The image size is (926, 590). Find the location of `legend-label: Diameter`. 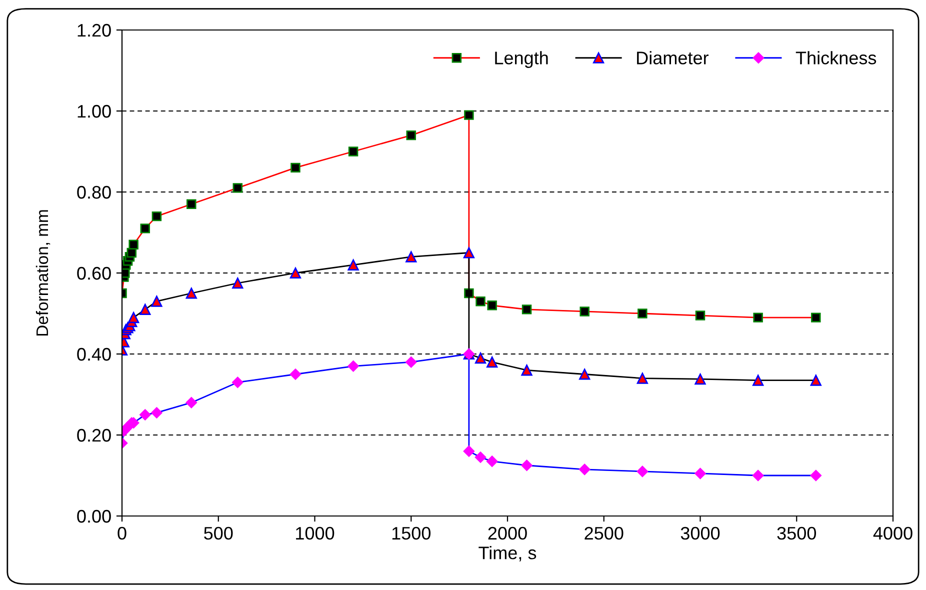

legend-label: Diameter is located at coordinates (673, 57).